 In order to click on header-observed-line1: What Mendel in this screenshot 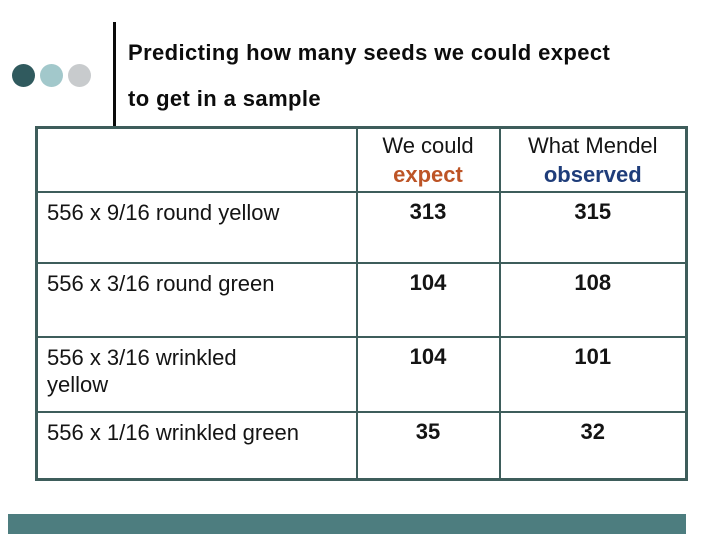, I will do `click(592, 145)`.